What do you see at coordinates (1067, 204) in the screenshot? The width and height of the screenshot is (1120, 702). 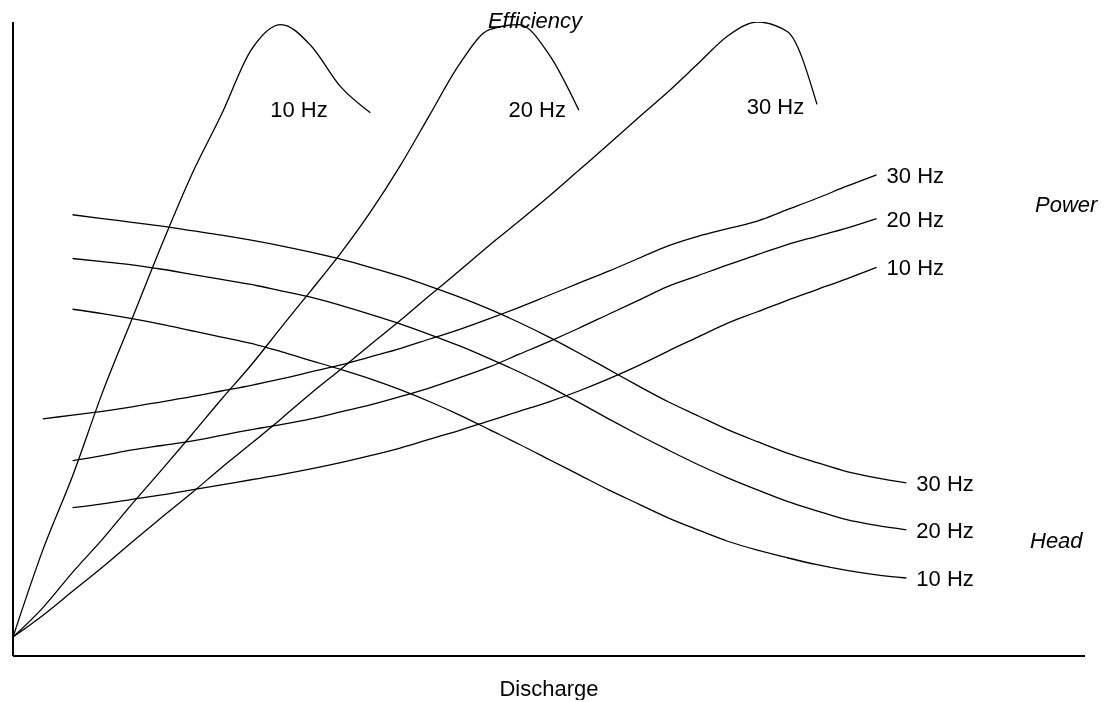 I see `annotation: Power` at bounding box center [1067, 204].